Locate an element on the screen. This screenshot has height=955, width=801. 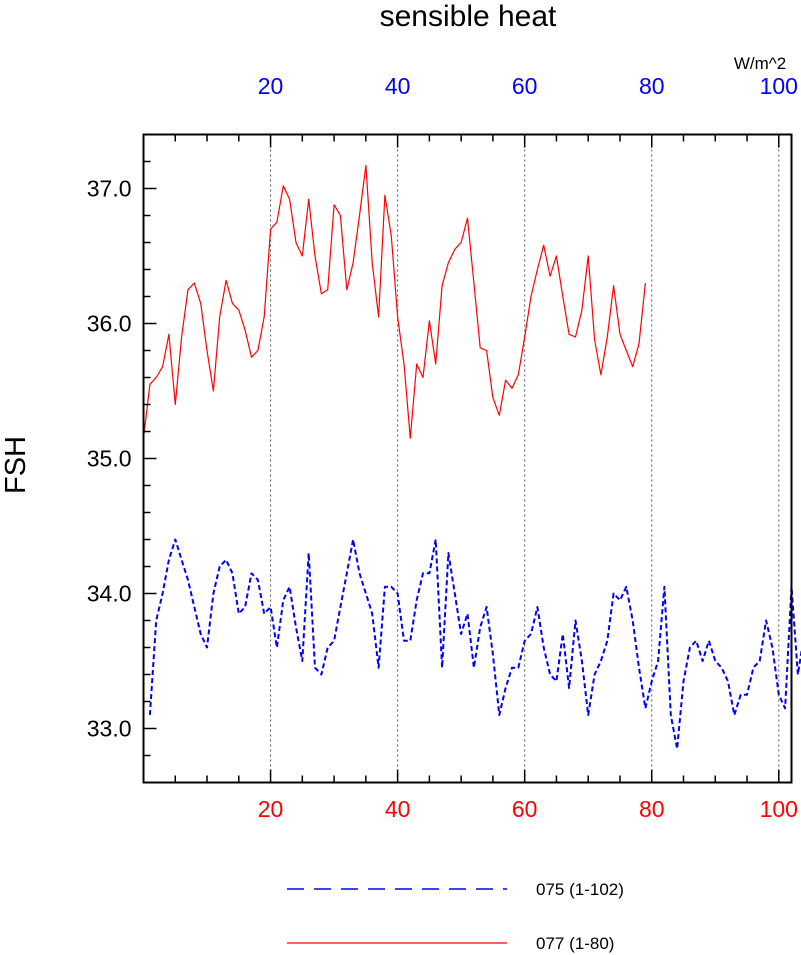
x-tick-label-top: 40 is located at coordinates (398, 86).